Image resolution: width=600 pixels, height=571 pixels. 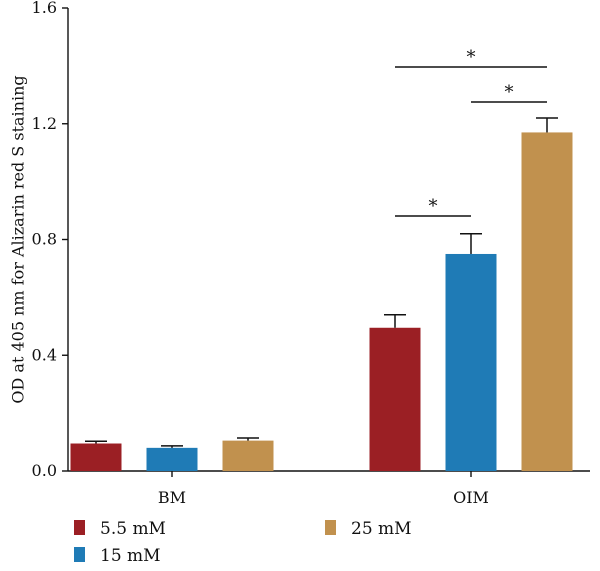 I want to click on y-tick-label: 0.0, so click(x=44, y=470).